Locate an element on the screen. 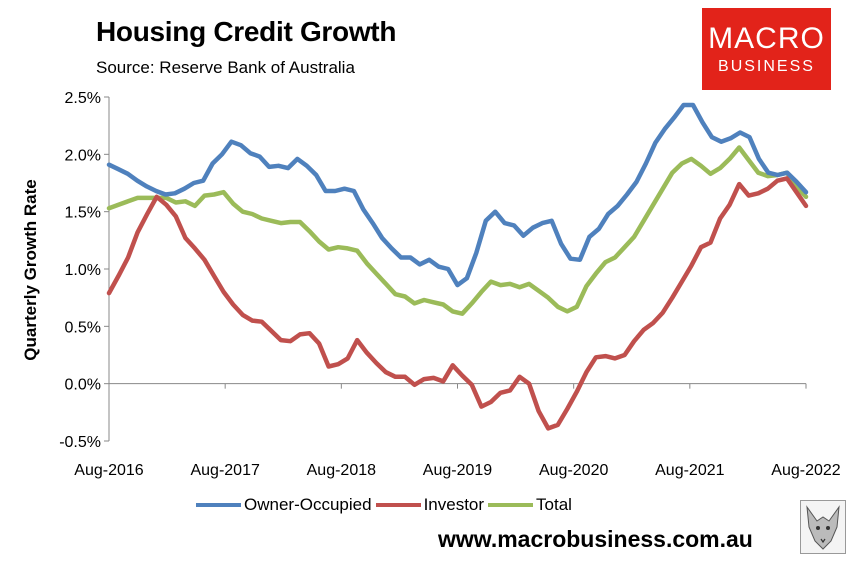 The image size is (859, 561). legend-item-owner-occupied: Owner-Occupied is located at coordinates (284, 505).